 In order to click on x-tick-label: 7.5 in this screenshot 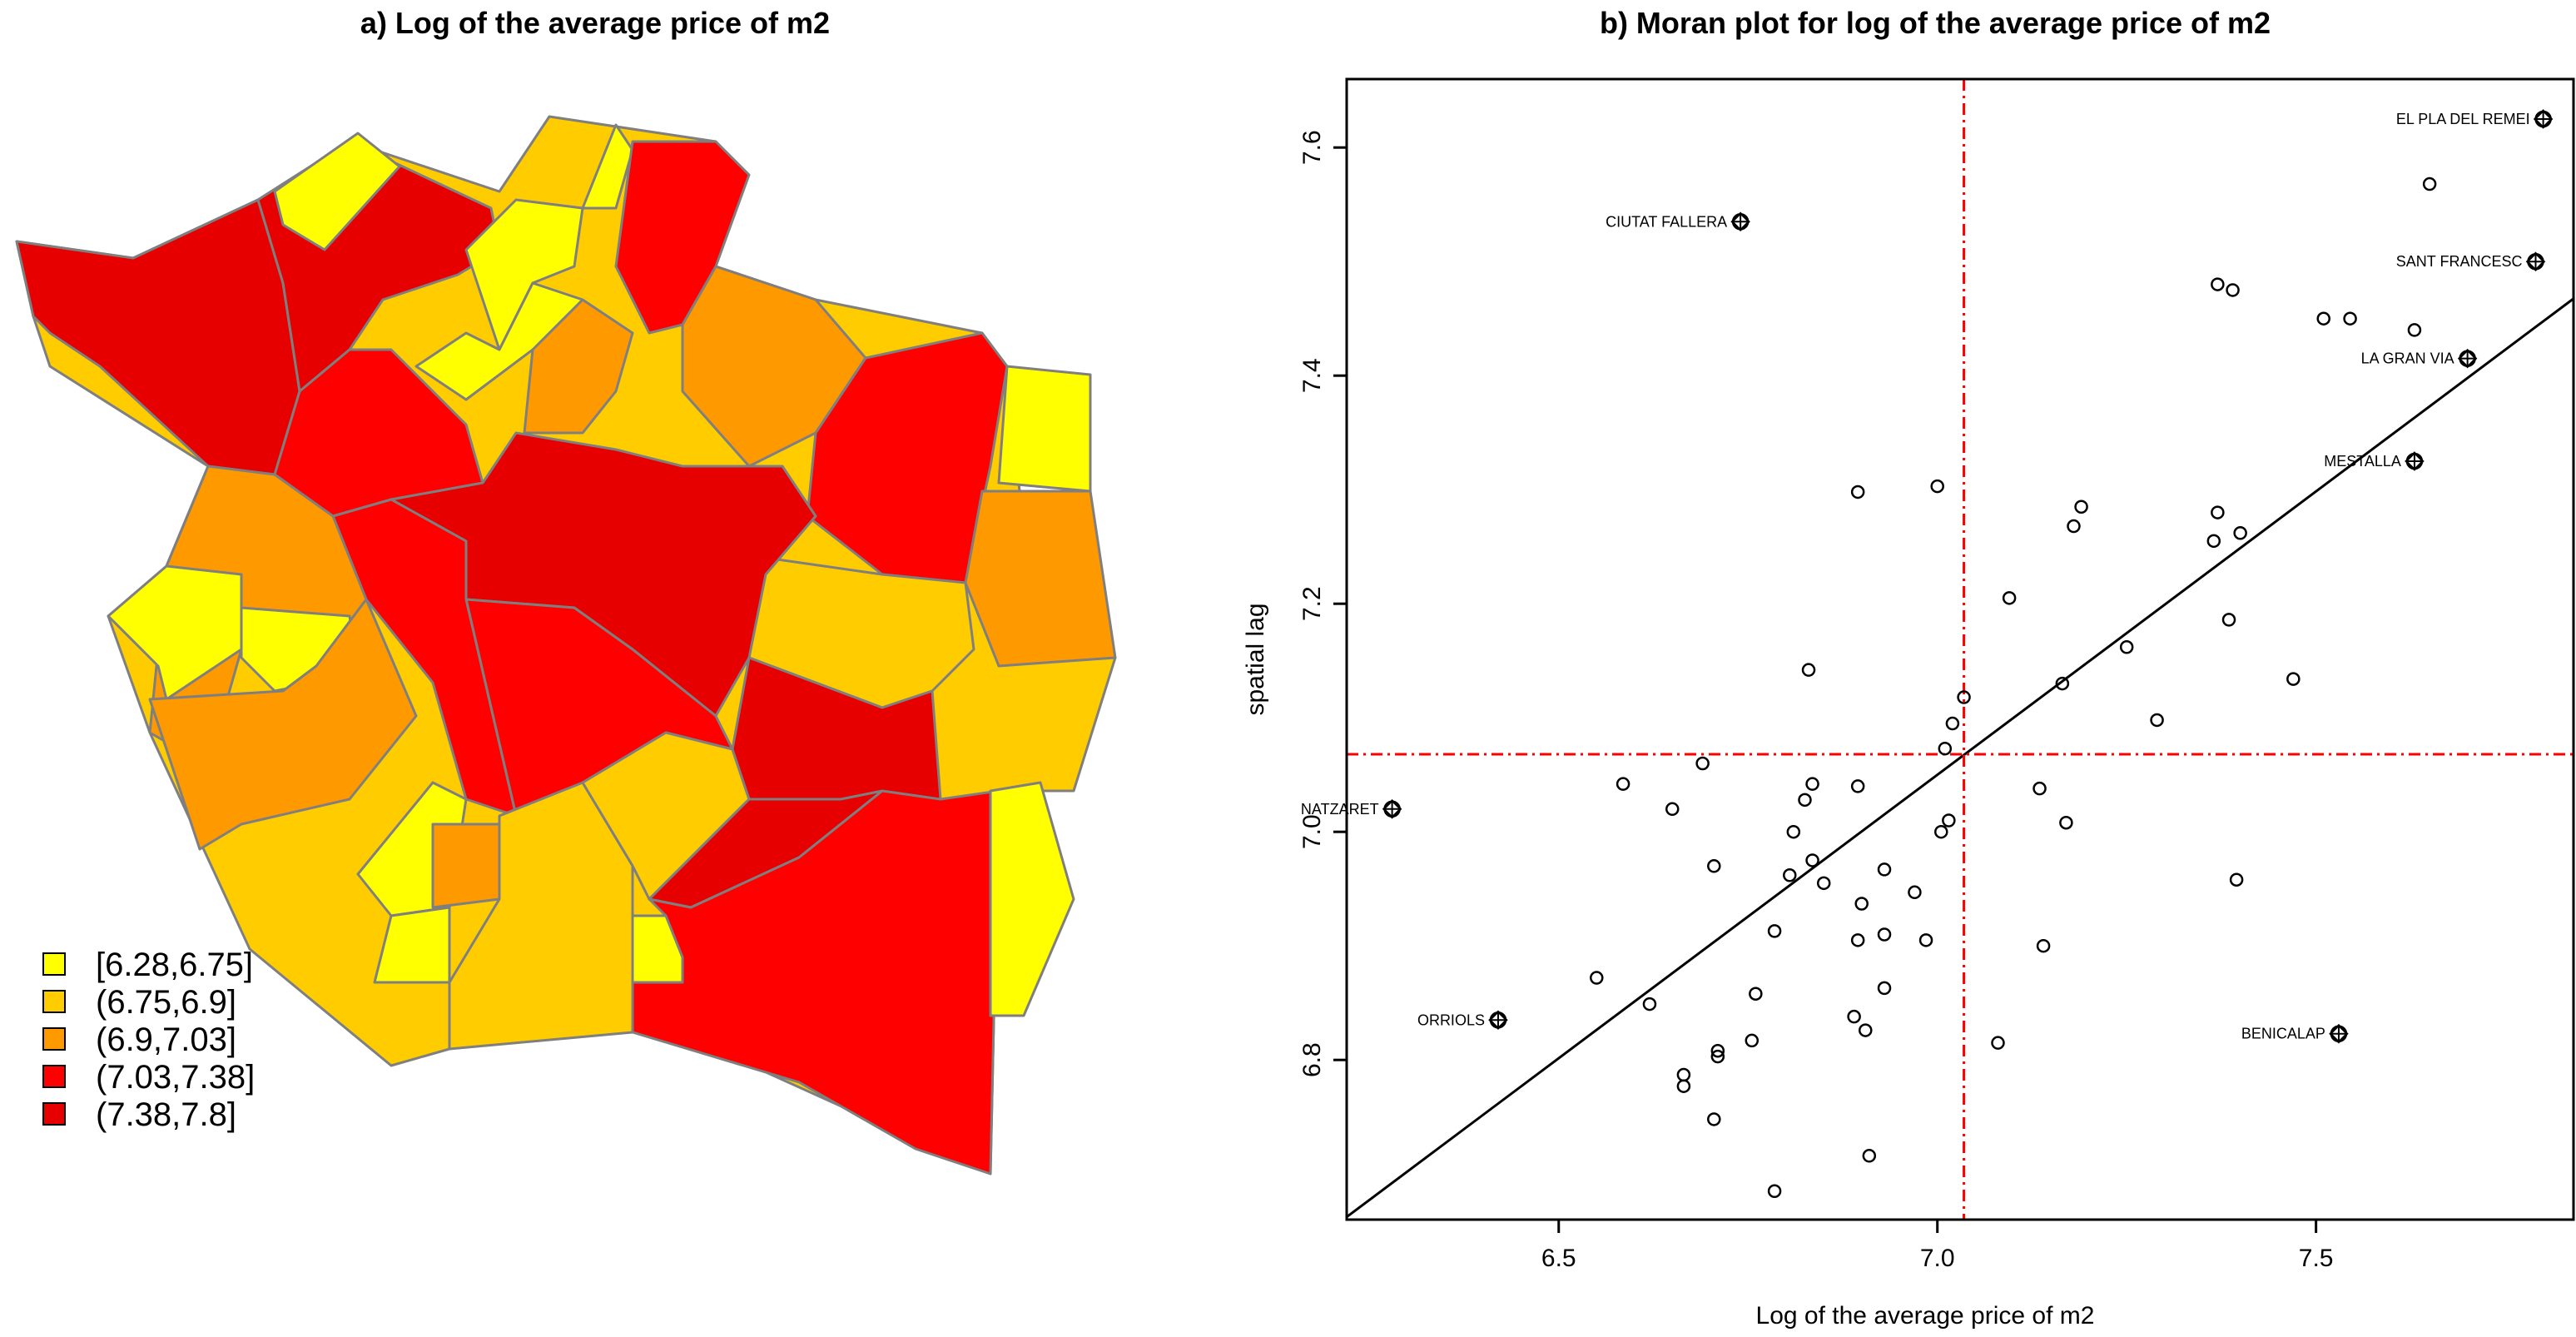, I will do `click(2316, 1258)`.